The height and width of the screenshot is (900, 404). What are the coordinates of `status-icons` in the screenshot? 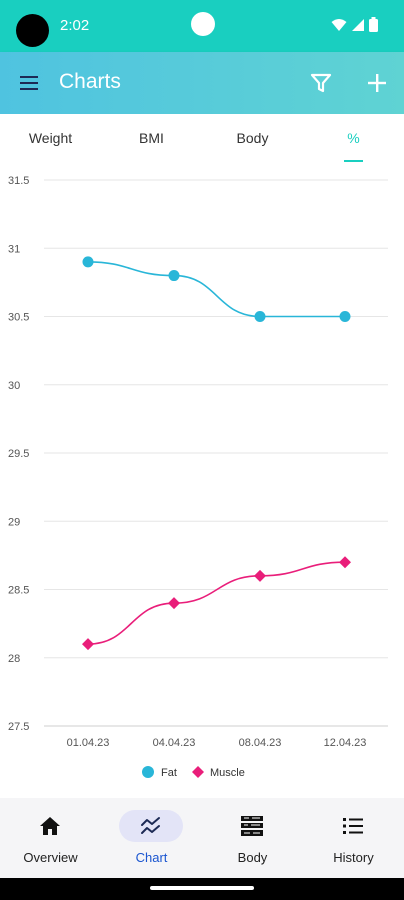 It's located at (354, 24).